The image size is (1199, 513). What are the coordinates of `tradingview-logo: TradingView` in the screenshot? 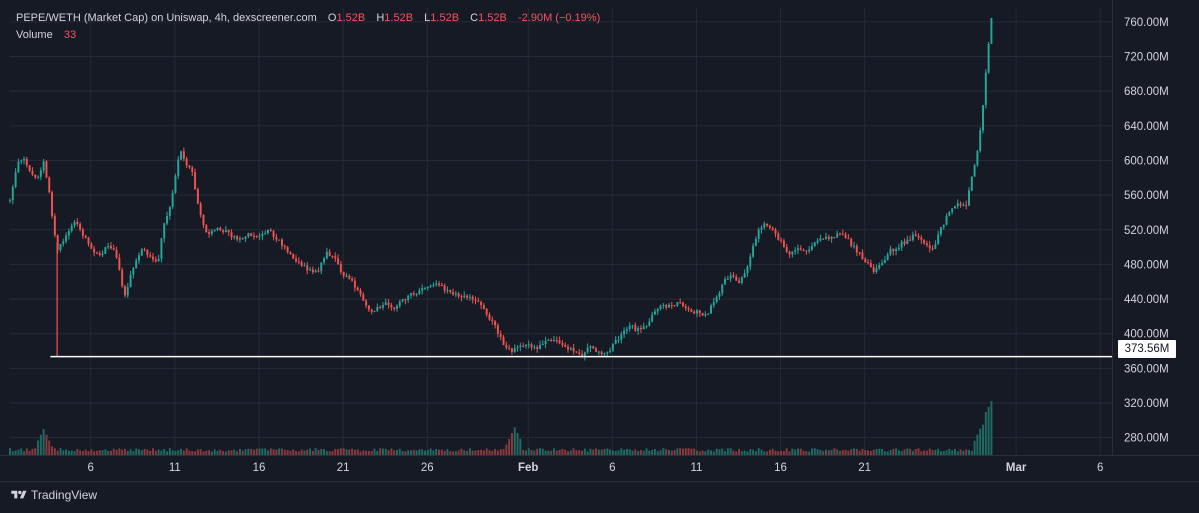 It's located at (53, 495).